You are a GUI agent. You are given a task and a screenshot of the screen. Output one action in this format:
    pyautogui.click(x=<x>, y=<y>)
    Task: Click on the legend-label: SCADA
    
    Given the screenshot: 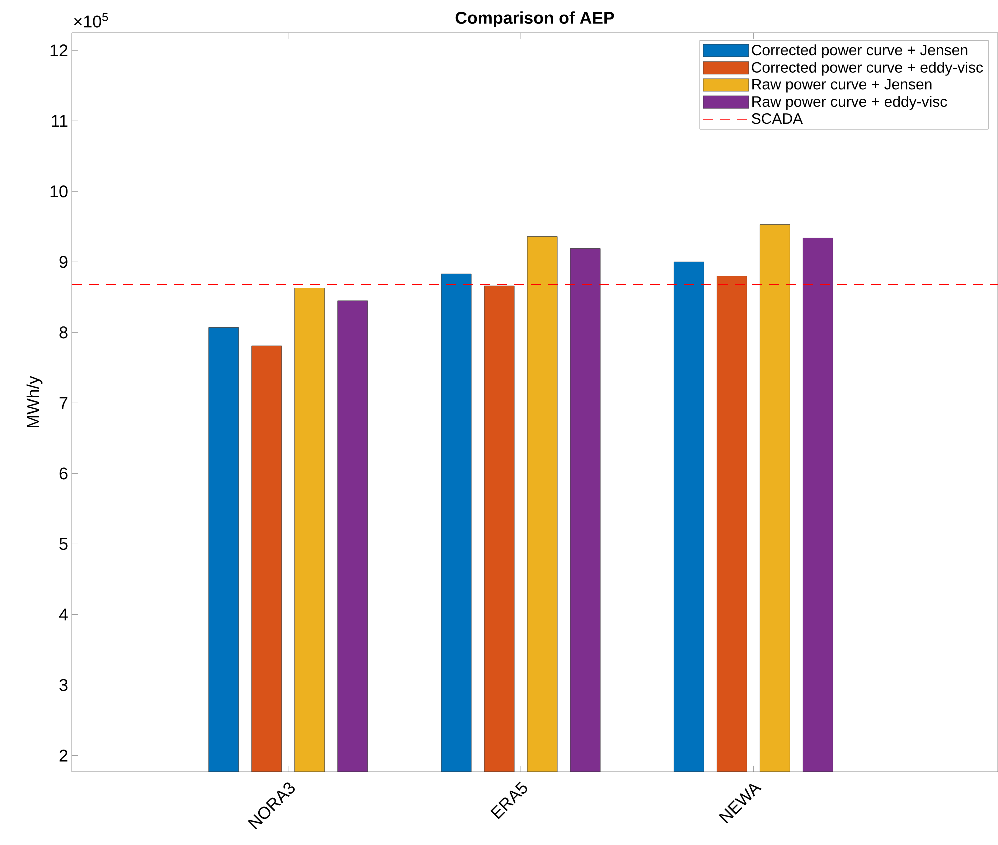 What is the action you would take?
    pyautogui.click(x=778, y=119)
    